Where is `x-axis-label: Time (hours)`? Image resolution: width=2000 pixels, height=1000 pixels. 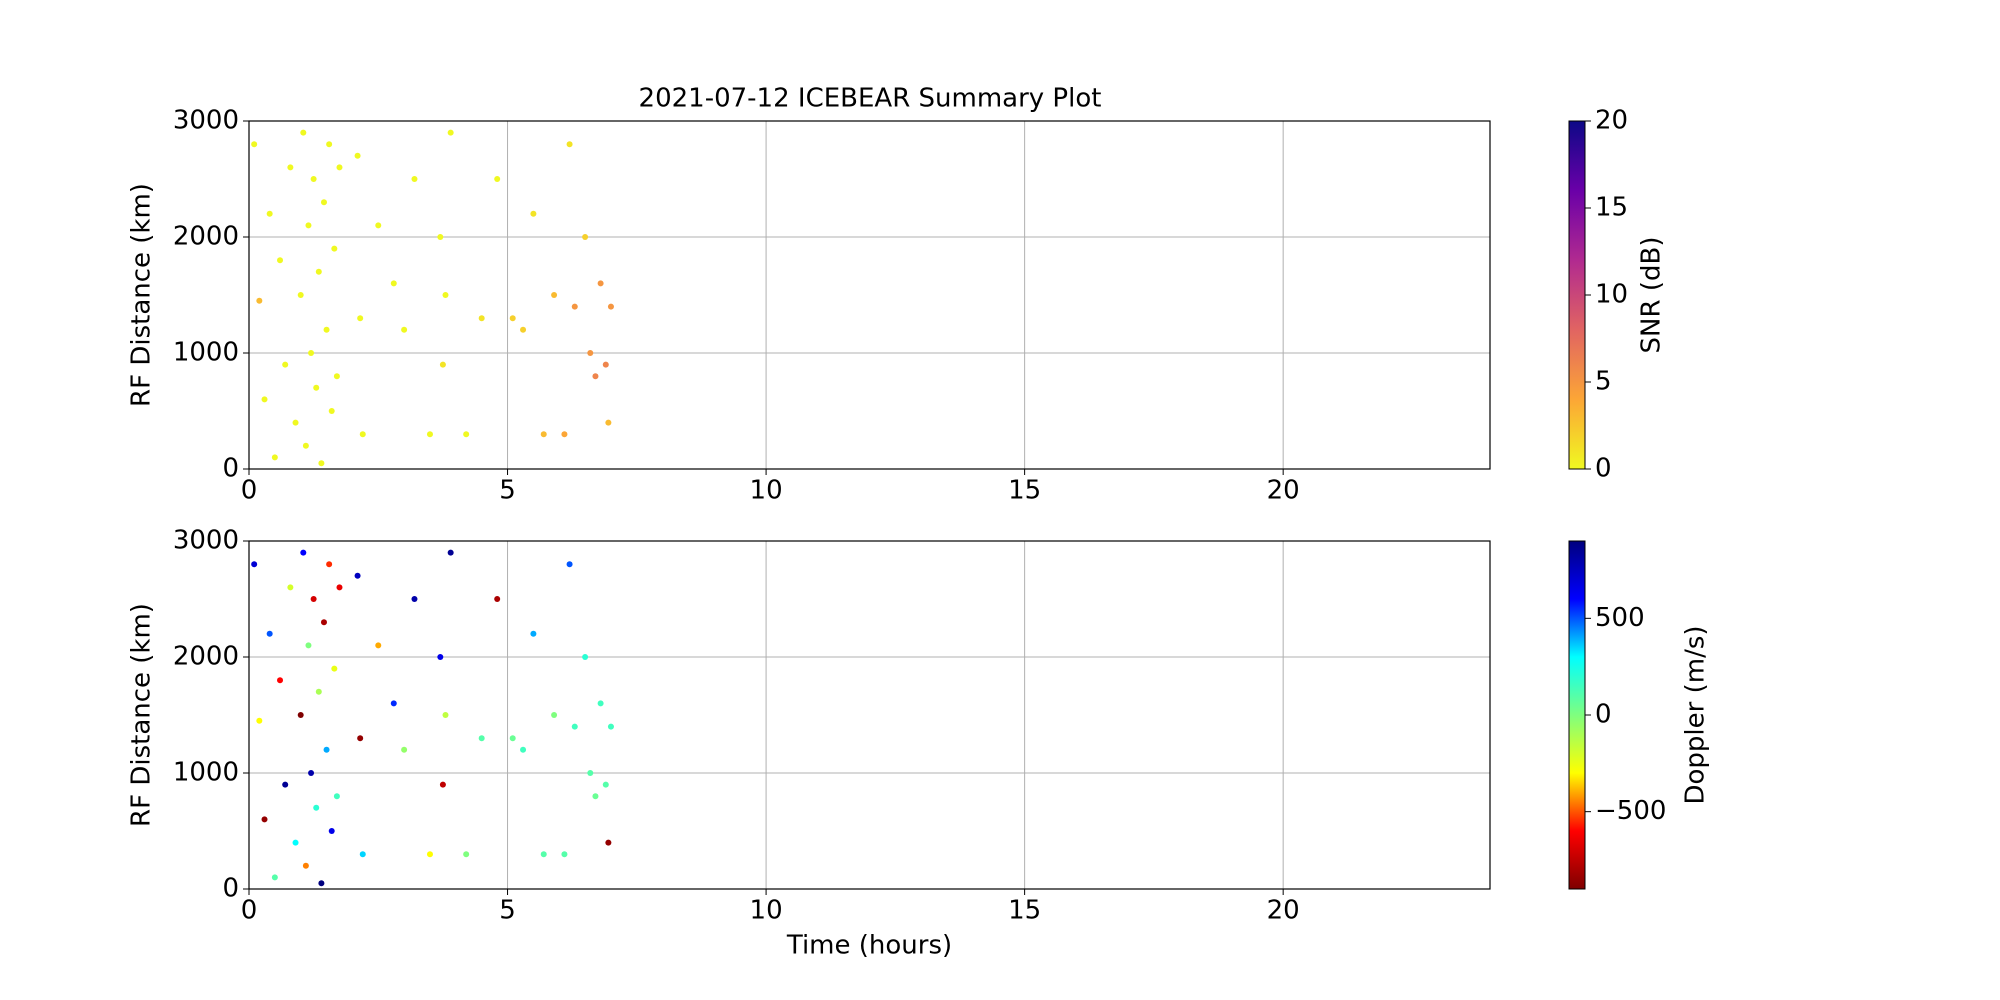 x-axis-label: Time (hours) is located at coordinates (869, 946).